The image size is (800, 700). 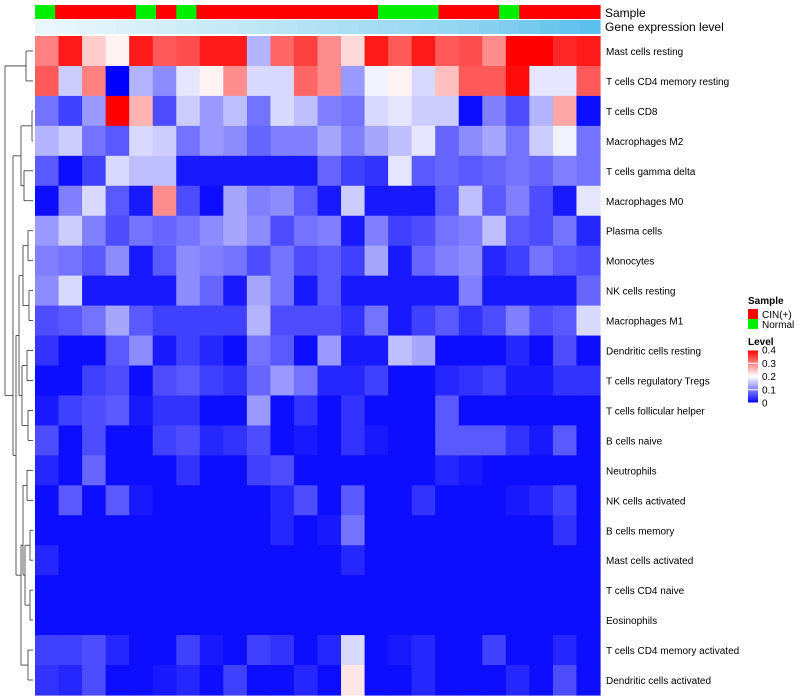 I want to click on sample-legend-title: Sample, so click(x=766, y=301).